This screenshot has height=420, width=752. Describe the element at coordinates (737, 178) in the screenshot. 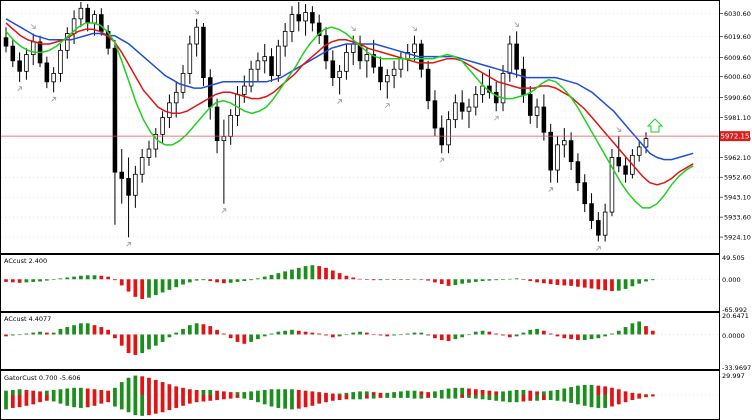

I see `price-tick-label: 5952.60` at that location.